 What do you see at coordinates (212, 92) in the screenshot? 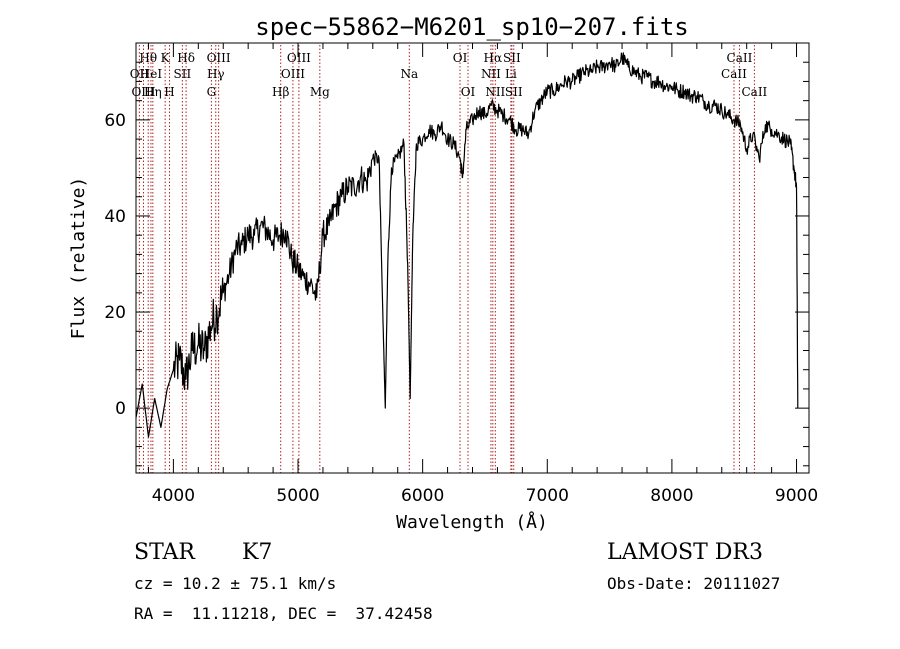
I see `spectral-line-label: G` at bounding box center [212, 92].